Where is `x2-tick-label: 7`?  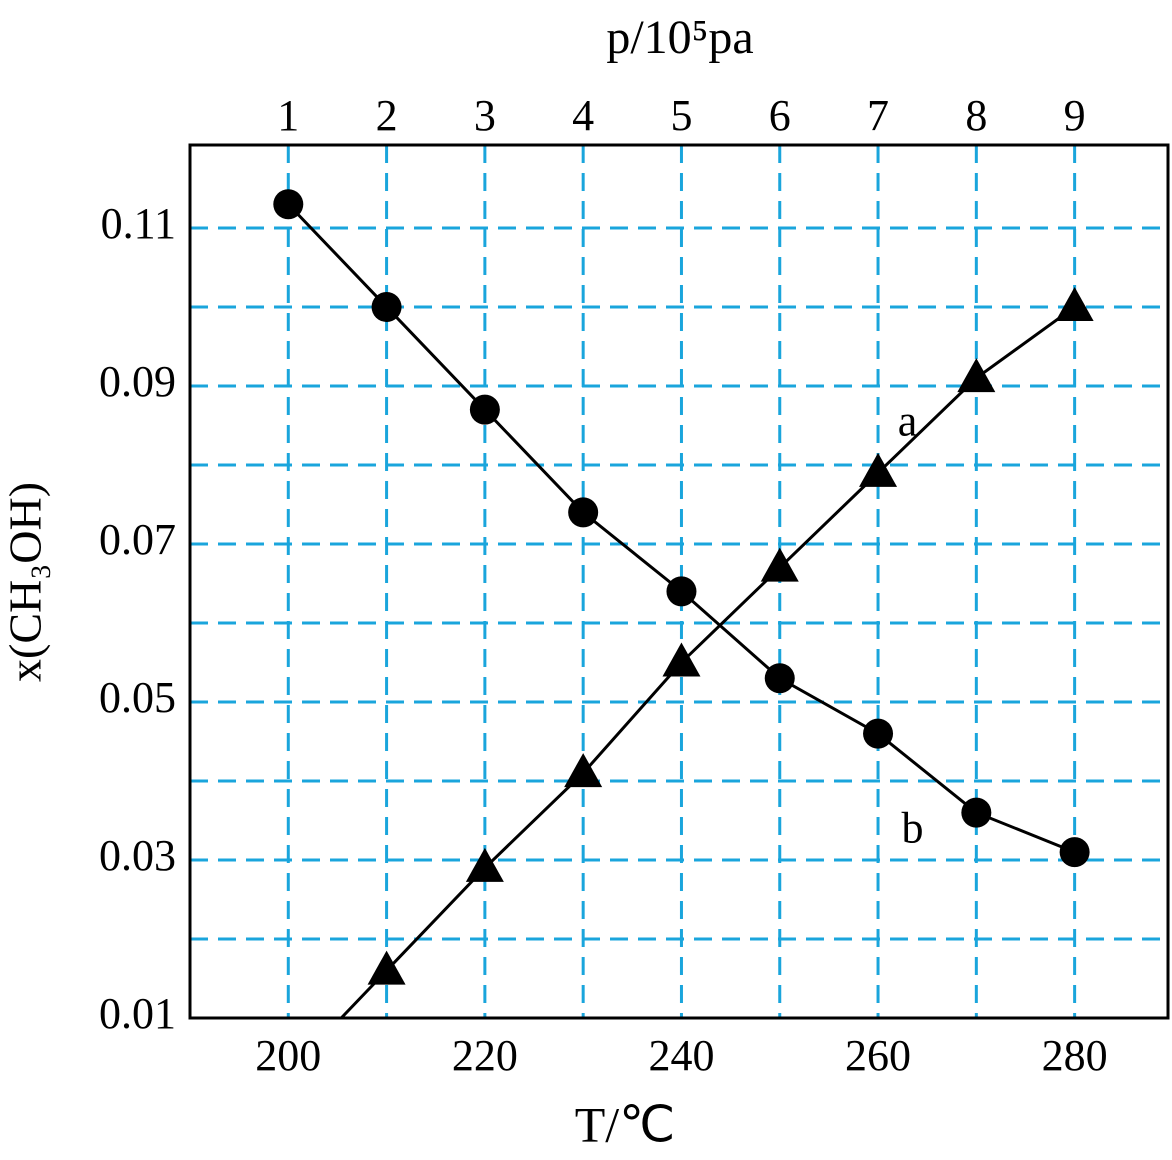
x2-tick-label: 7 is located at coordinates (878, 115).